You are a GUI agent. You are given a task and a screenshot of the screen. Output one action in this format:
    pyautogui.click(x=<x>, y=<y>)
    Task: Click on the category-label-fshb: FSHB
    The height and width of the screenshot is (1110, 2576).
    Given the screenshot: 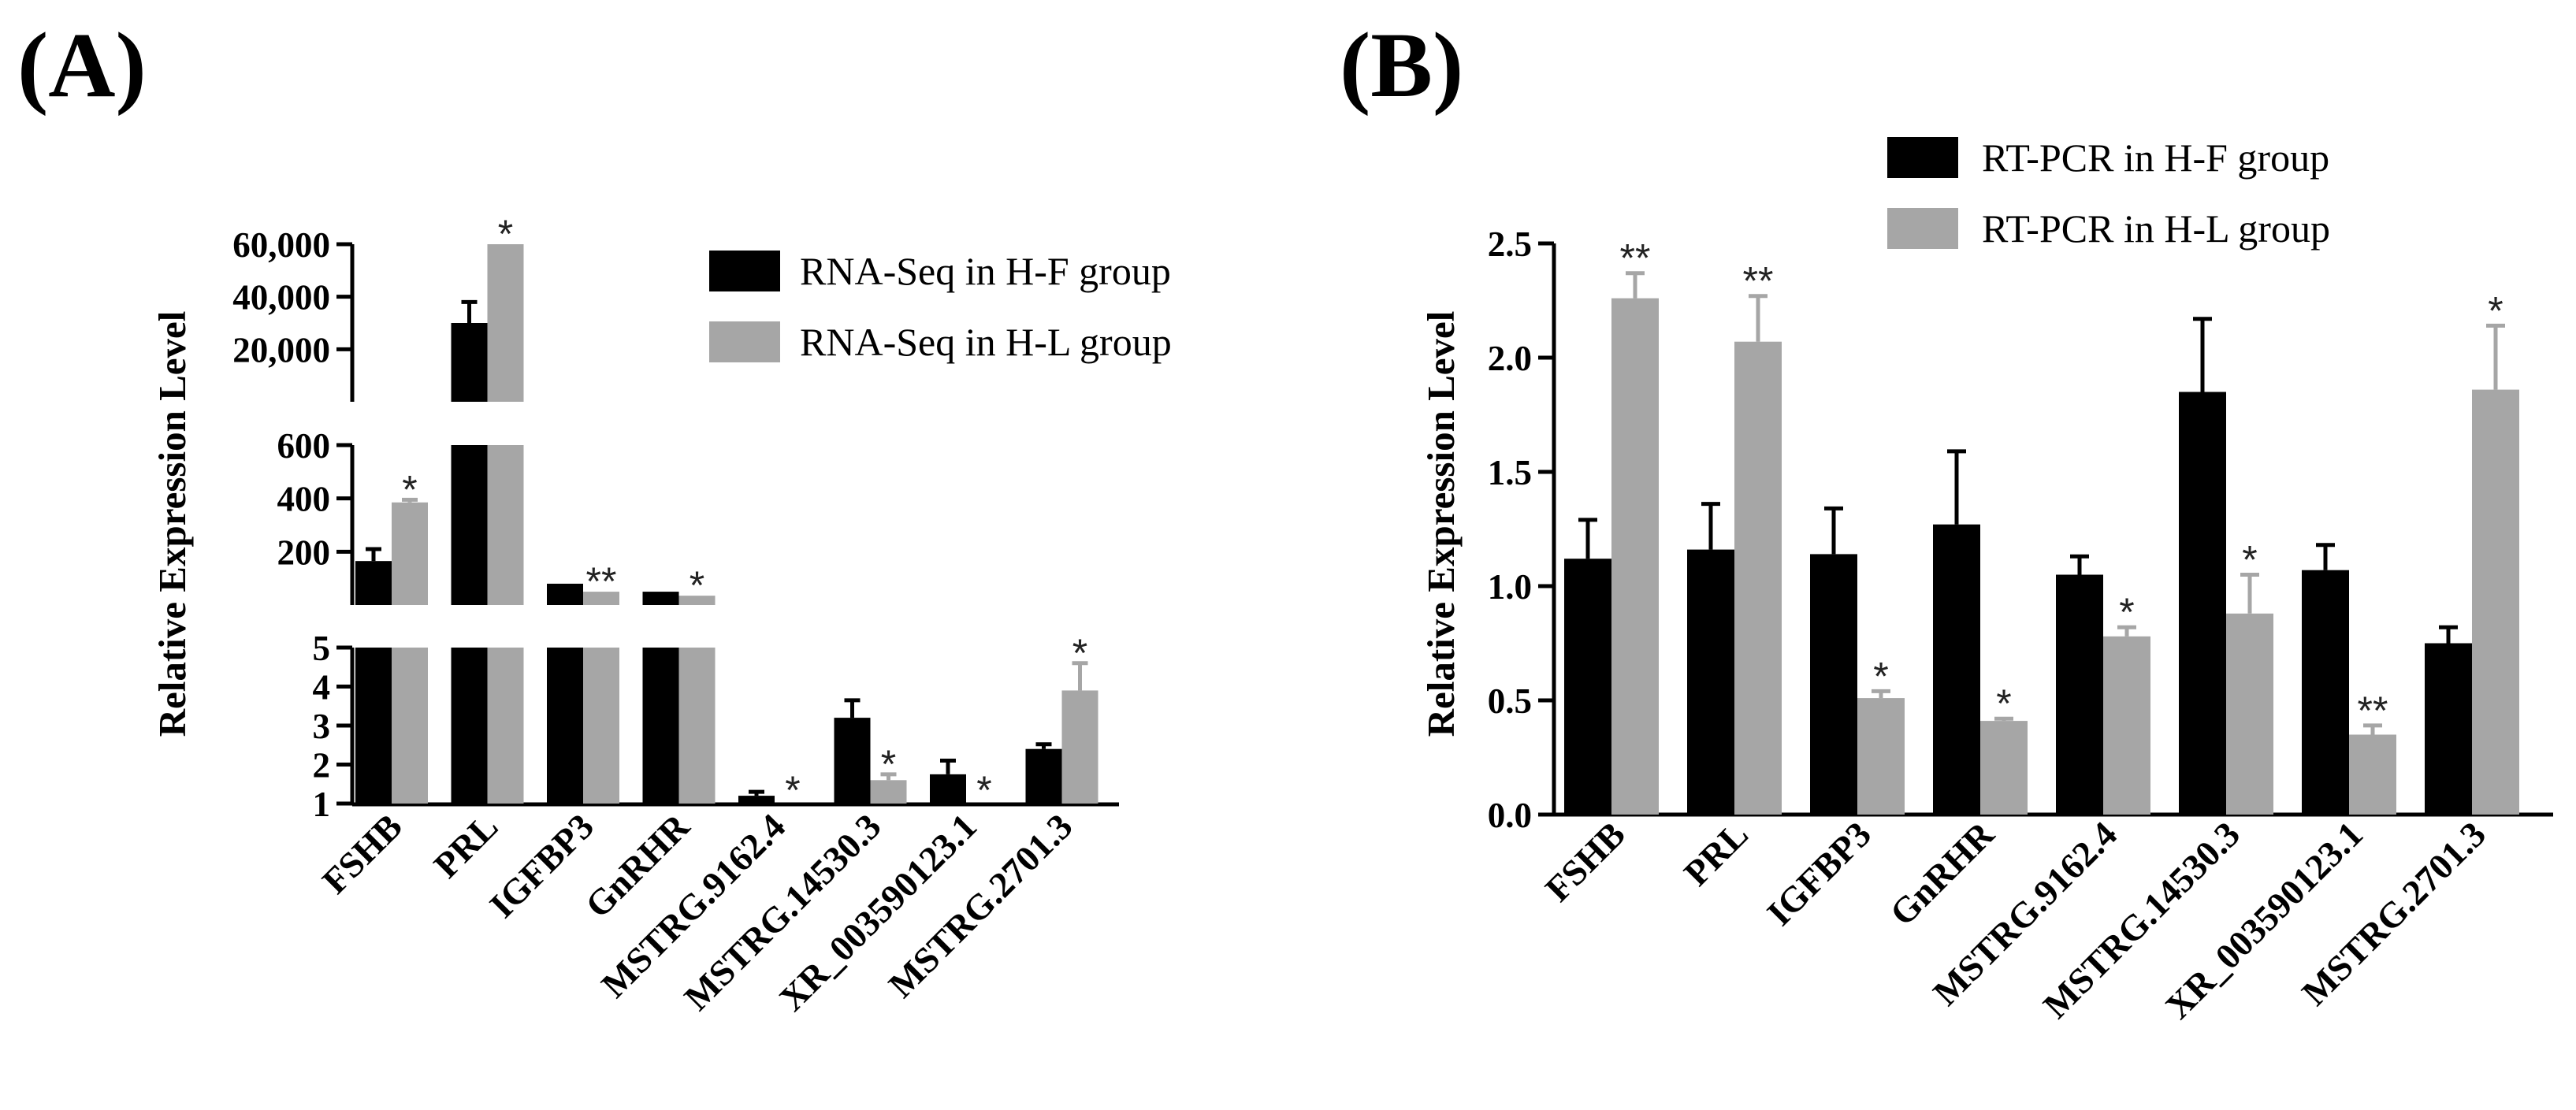 What is the action you would take?
    pyautogui.click(x=1585, y=861)
    